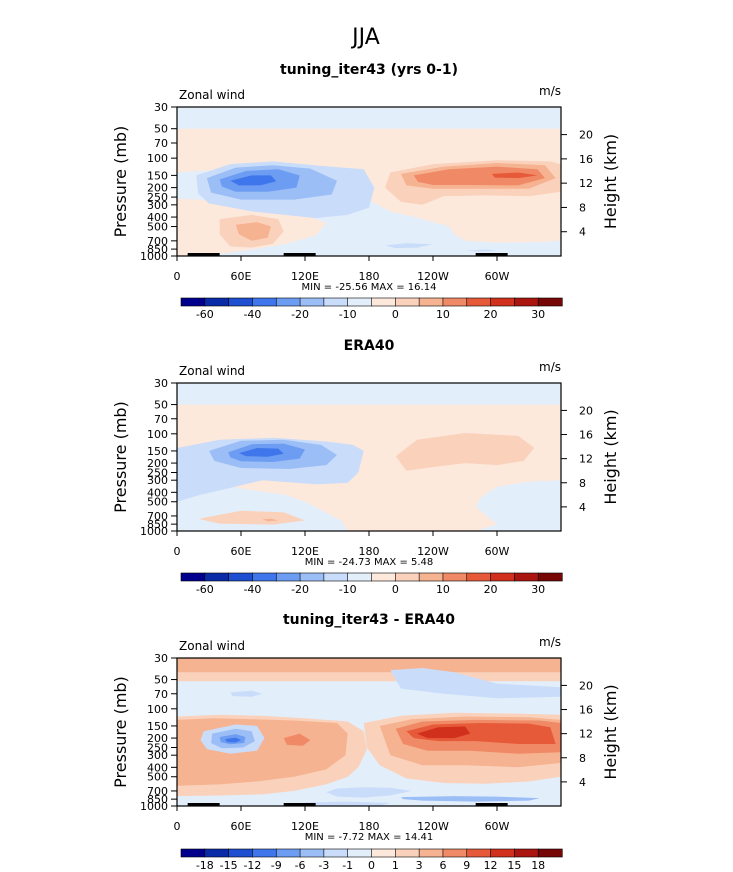  What do you see at coordinates (369, 346) in the screenshot?
I see `panel-title: ERA40` at bounding box center [369, 346].